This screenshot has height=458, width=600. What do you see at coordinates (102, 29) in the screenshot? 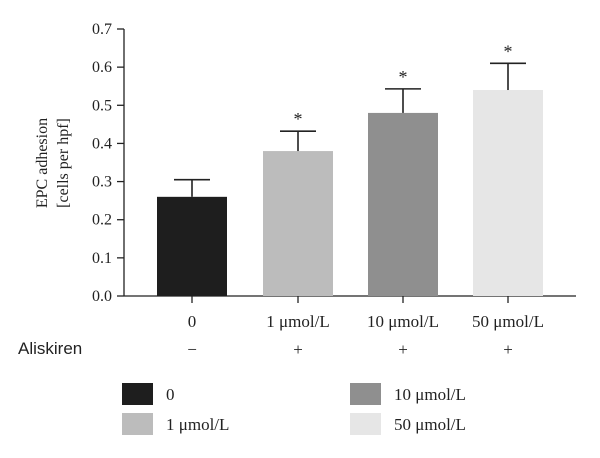
I see `y-tick-label: 0.7` at bounding box center [102, 29].